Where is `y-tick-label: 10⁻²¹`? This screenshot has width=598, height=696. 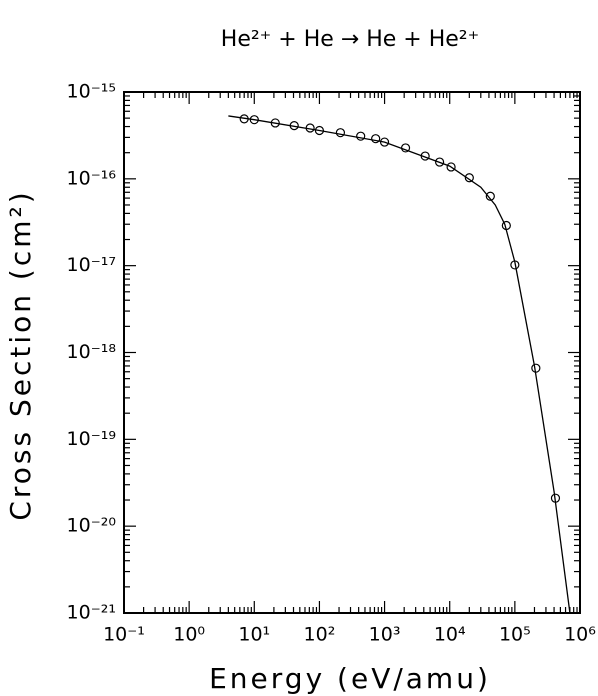 y-tick-label: 10⁻²¹ is located at coordinates (91, 613).